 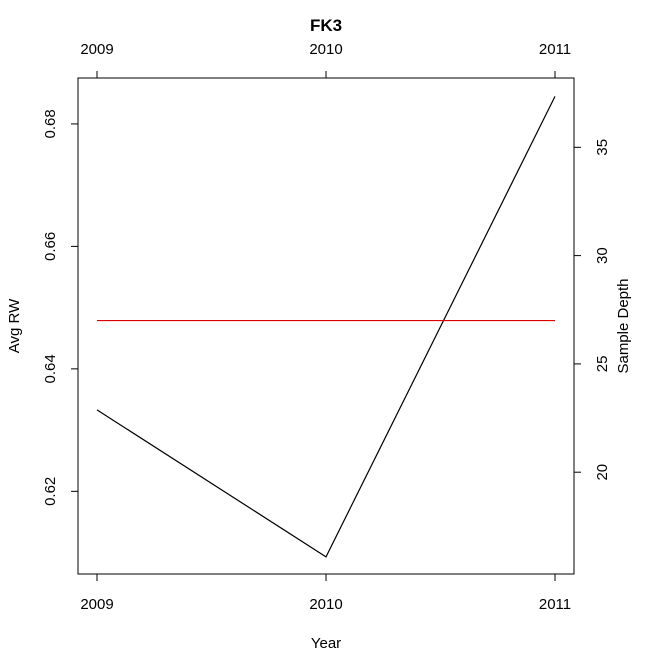 What do you see at coordinates (96, 604) in the screenshot?
I see `x-bottom-tick-label: 2009` at bounding box center [96, 604].